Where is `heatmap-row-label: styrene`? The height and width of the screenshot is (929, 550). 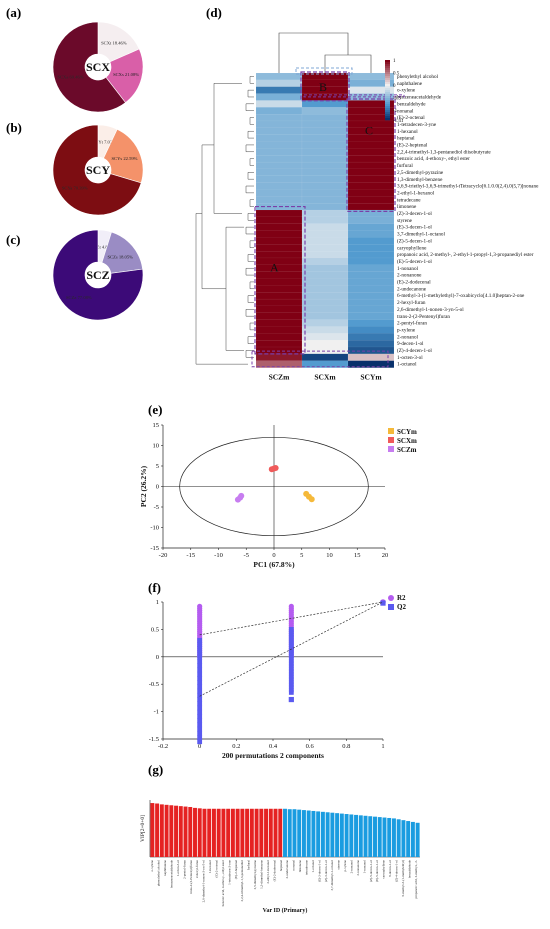 heatmap-row-label: styrene is located at coordinates (405, 221).